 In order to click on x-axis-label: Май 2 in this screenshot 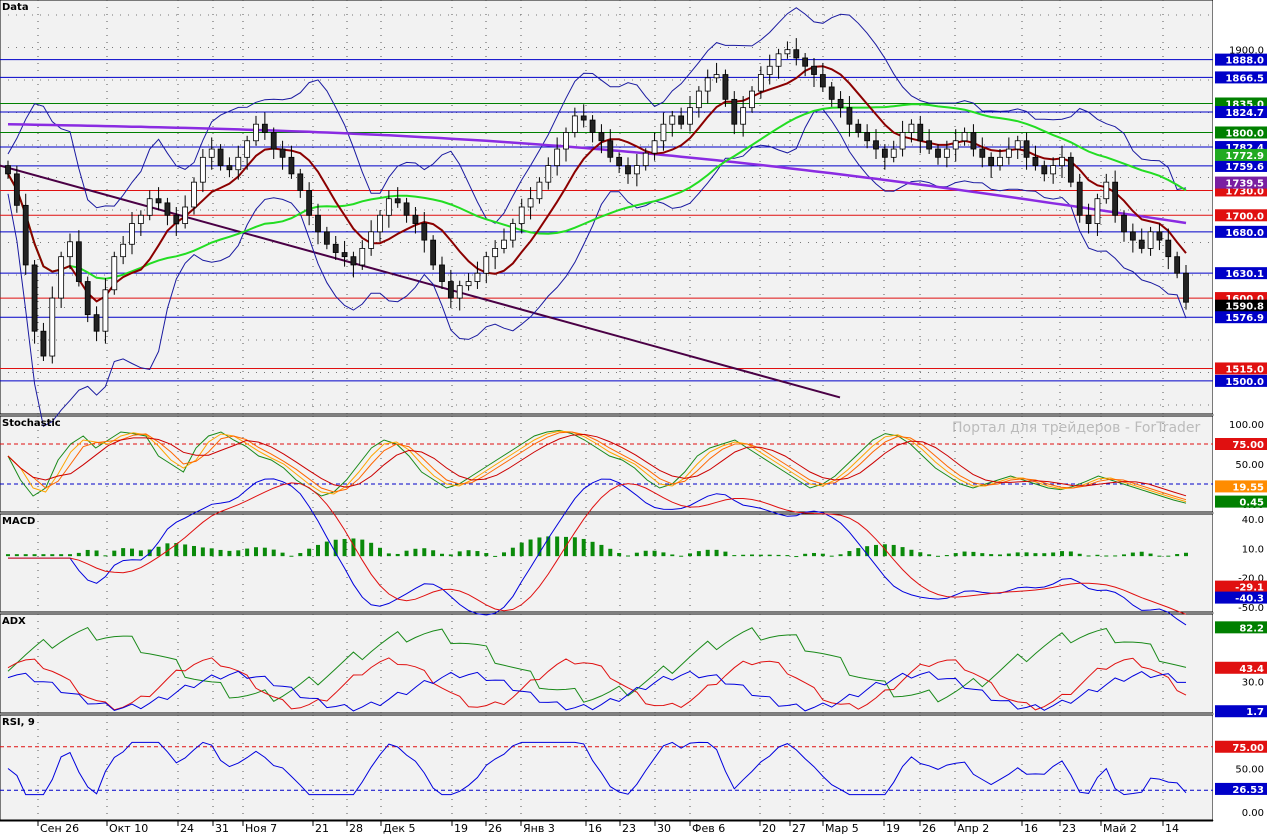, I will do `click(1120, 828)`.